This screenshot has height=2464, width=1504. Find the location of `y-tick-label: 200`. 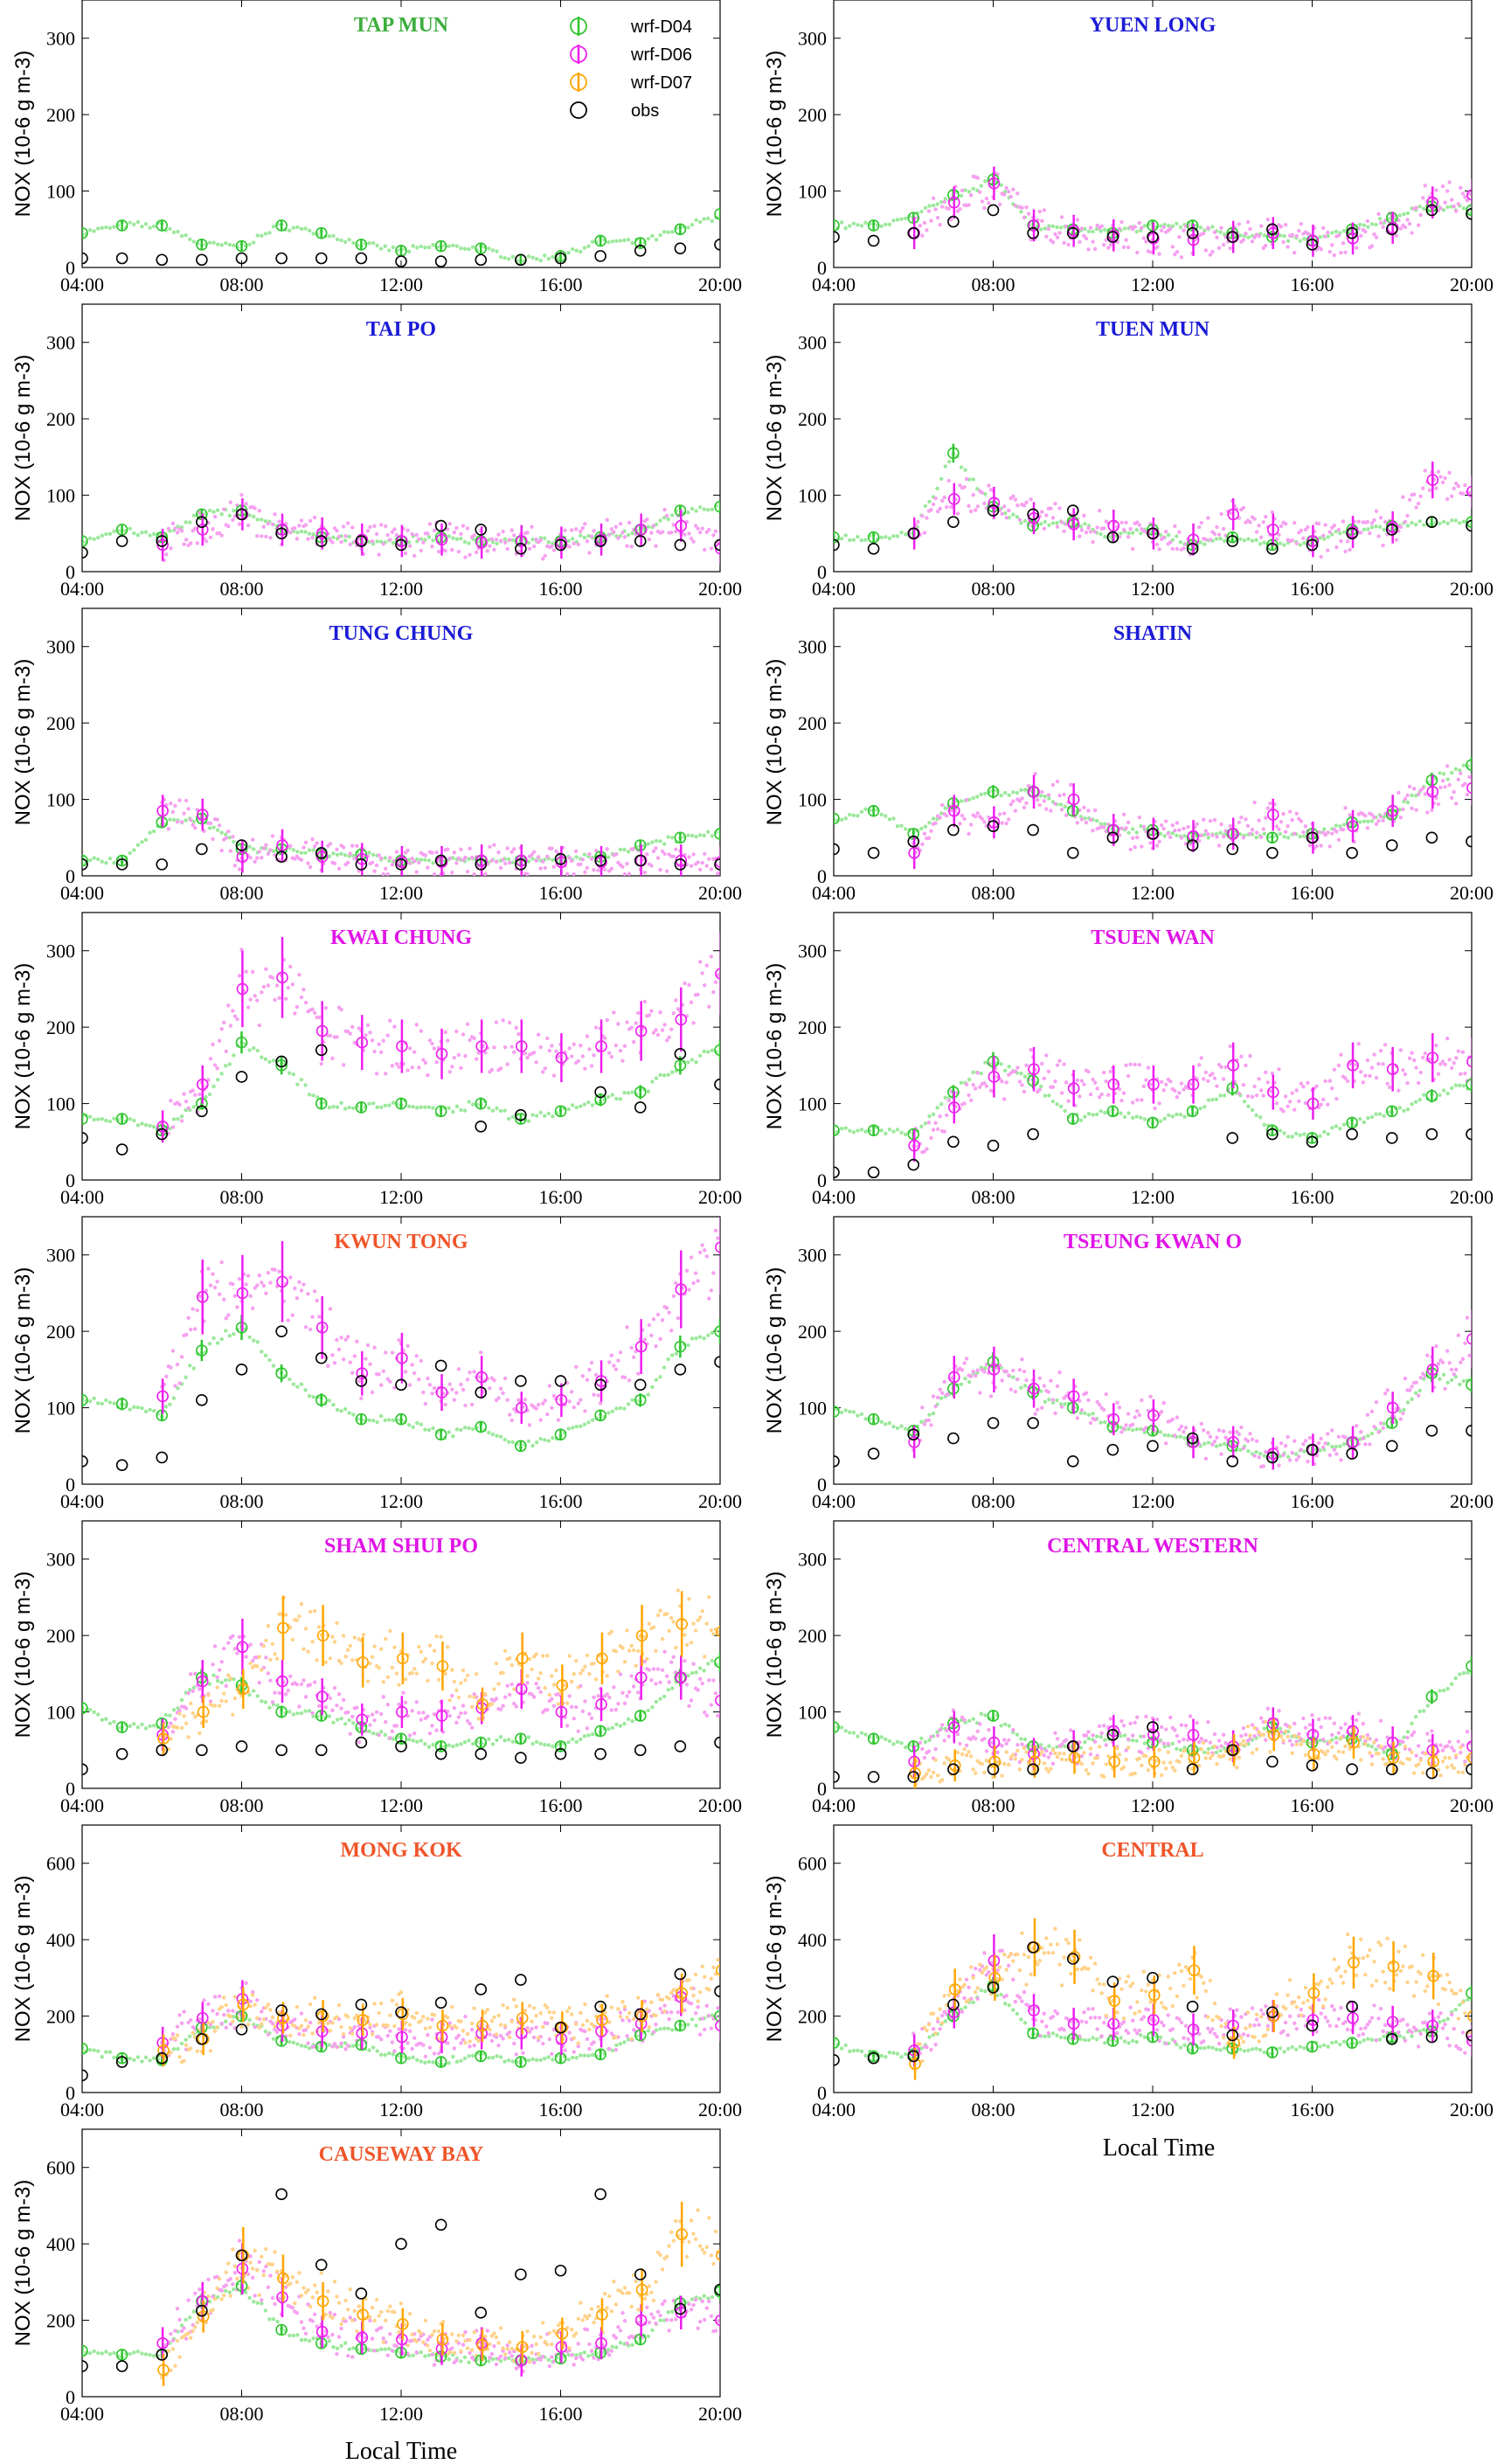

y-tick-label: 200 is located at coordinates (812, 723).